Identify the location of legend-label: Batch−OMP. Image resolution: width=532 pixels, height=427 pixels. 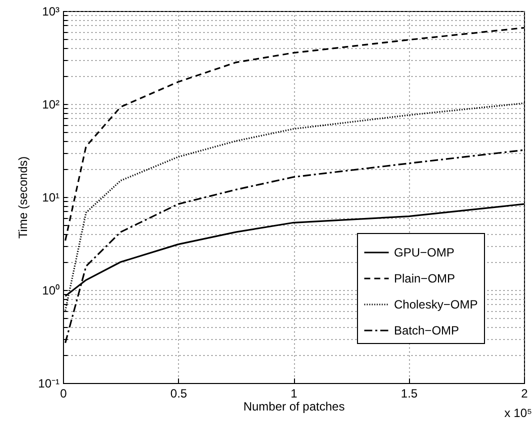
(427, 331).